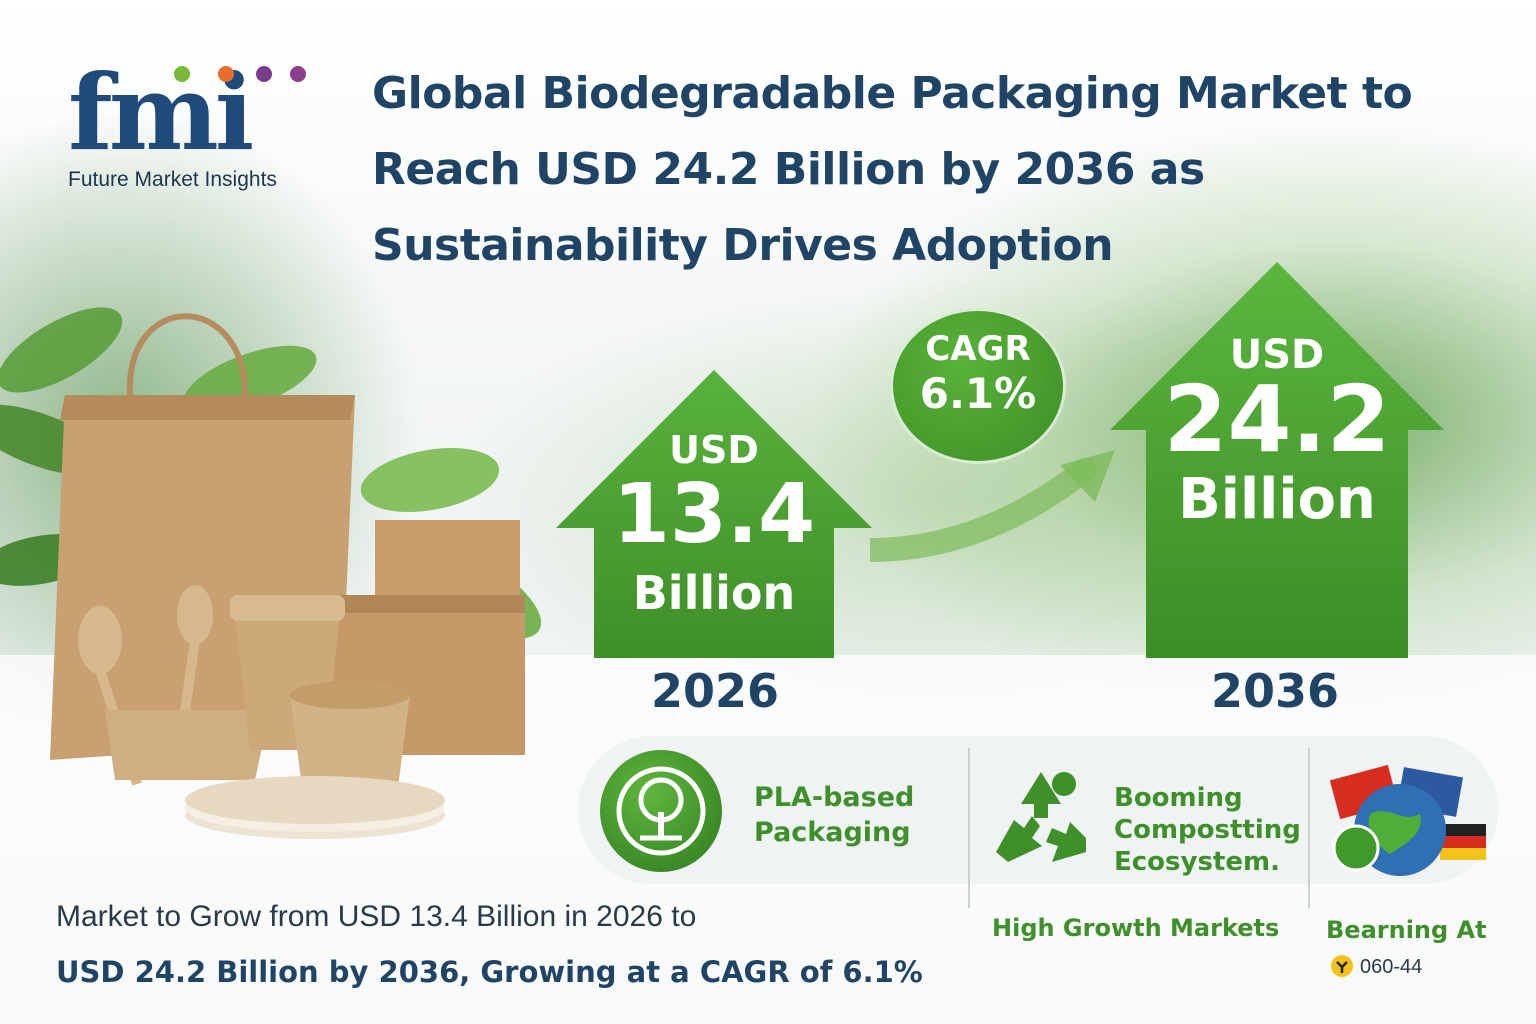 The image size is (1536, 1024). What do you see at coordinates (1277, 499) in the screenshot?
I see `end-unit: Billion` at bounding box center [1277, 499].